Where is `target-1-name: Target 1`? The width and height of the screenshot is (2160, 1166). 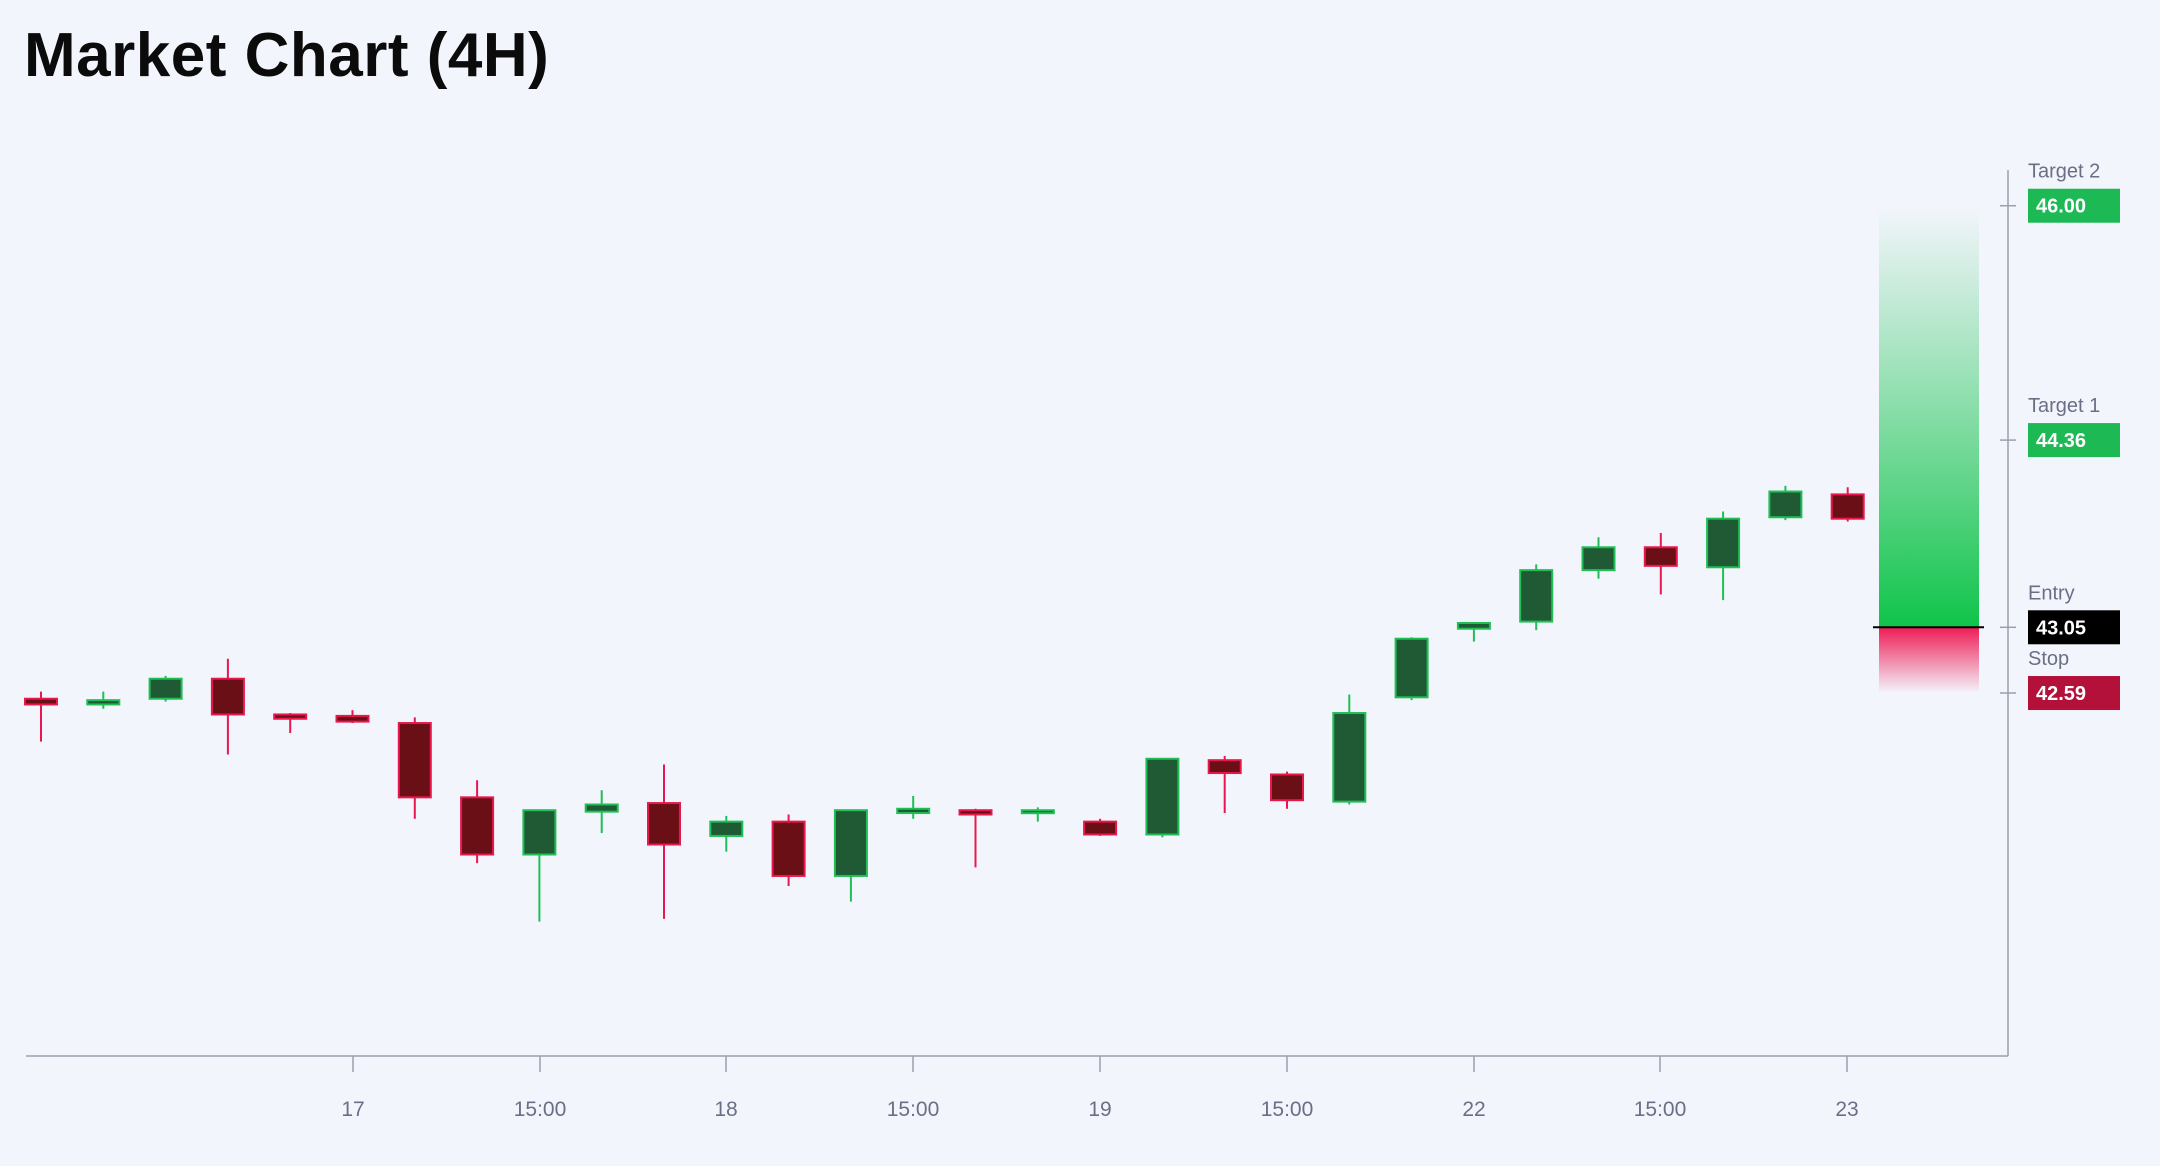 target-1-name: Target 1 is located at coordinates (2064, 406).